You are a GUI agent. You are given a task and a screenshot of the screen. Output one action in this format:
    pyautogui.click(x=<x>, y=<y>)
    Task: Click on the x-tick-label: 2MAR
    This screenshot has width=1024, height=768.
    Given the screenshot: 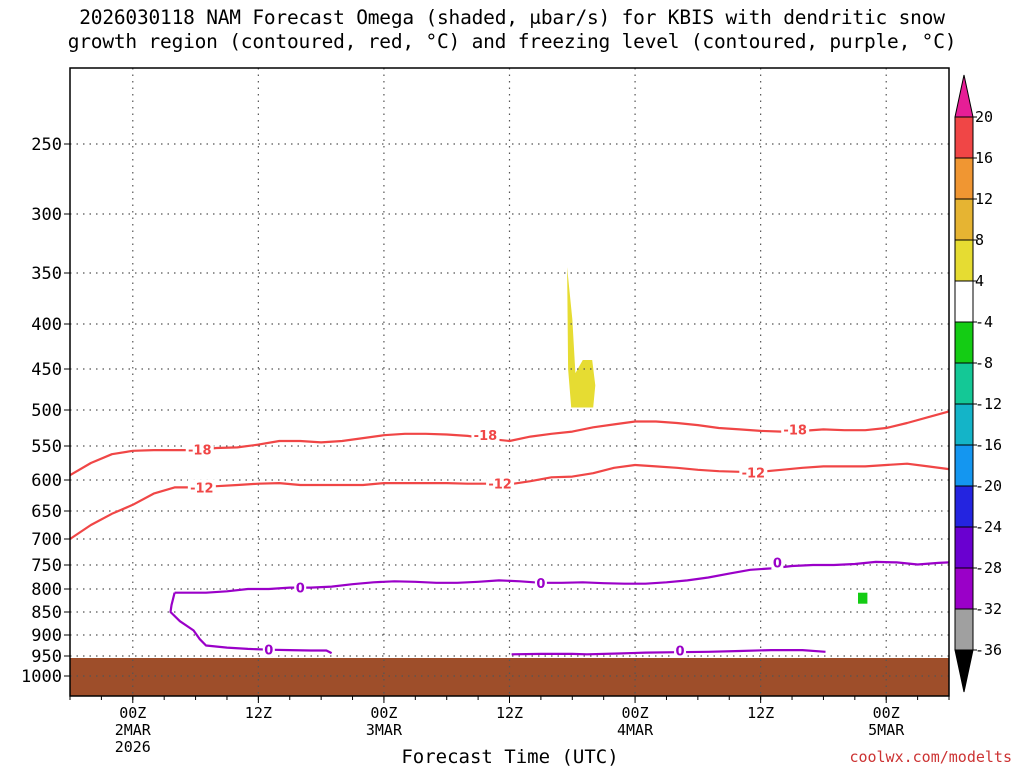 What is the action you would take?
    pyautogui.click(x=133, y=730)
    